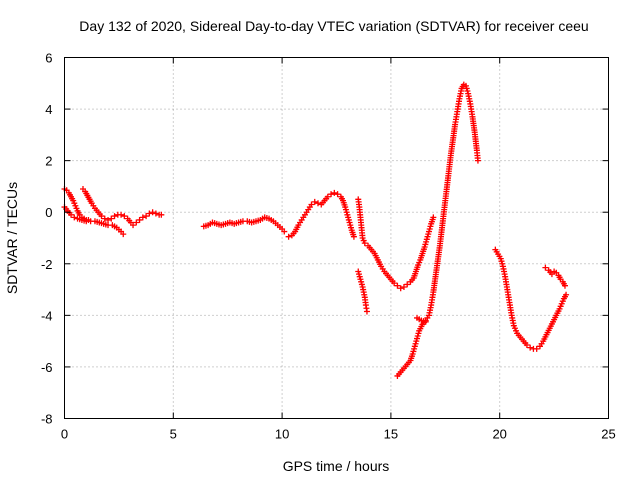 Image resolution: width=640 pixels, height=480 pixels. What do you see at coordinates (12, 238) in the screenshot?
I see `y-axis-label: SDTVAR / TECUs` at bounding box center [12, 238].